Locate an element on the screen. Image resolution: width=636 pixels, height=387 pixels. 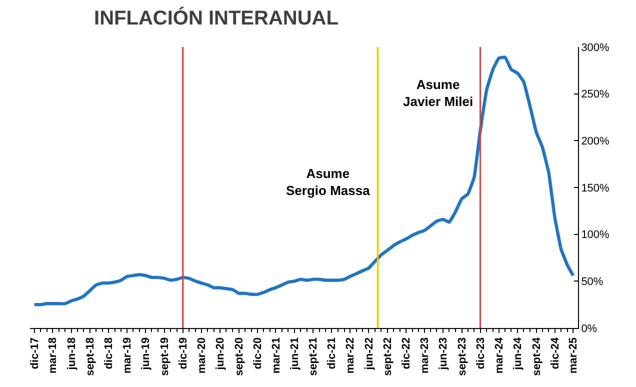
x-tick-label: dic-18 is located at coordinates (109, 353).